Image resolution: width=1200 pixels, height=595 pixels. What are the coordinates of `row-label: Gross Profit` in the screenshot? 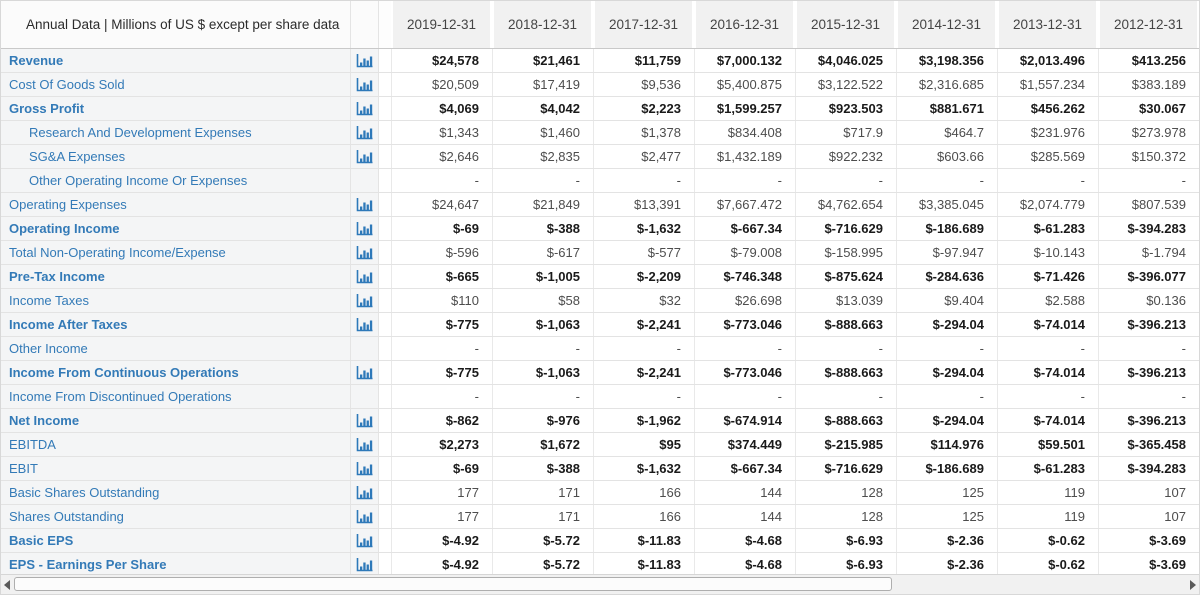 It's located at (176, 108).